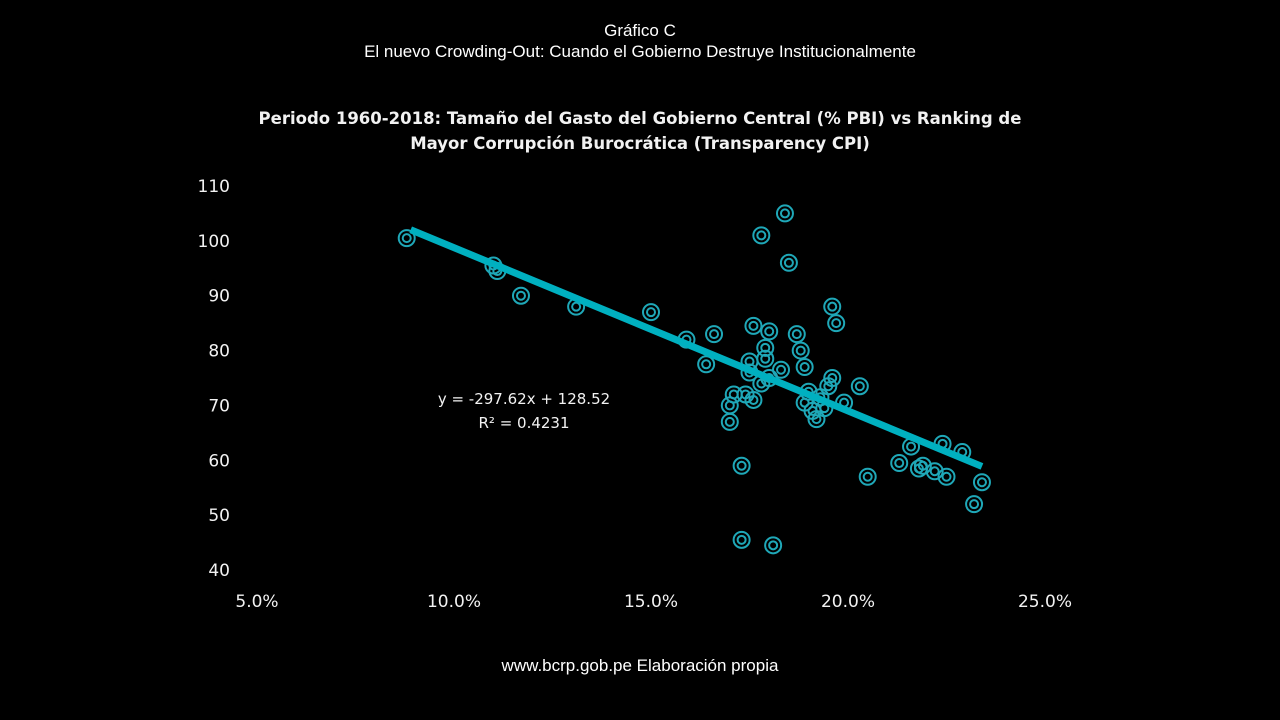  Describe the element at coordinates (454, 602) in the screenshot. I see `x-tick-label: 10.0%` at that location.